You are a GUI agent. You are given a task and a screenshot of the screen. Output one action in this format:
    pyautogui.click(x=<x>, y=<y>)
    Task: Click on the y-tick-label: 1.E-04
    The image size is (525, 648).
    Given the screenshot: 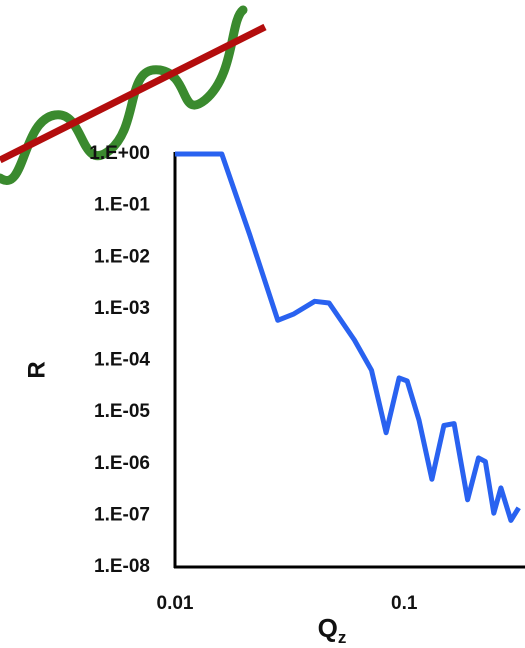 What is the action you would take?
    pyautogui.click(x=122, y=360)
    